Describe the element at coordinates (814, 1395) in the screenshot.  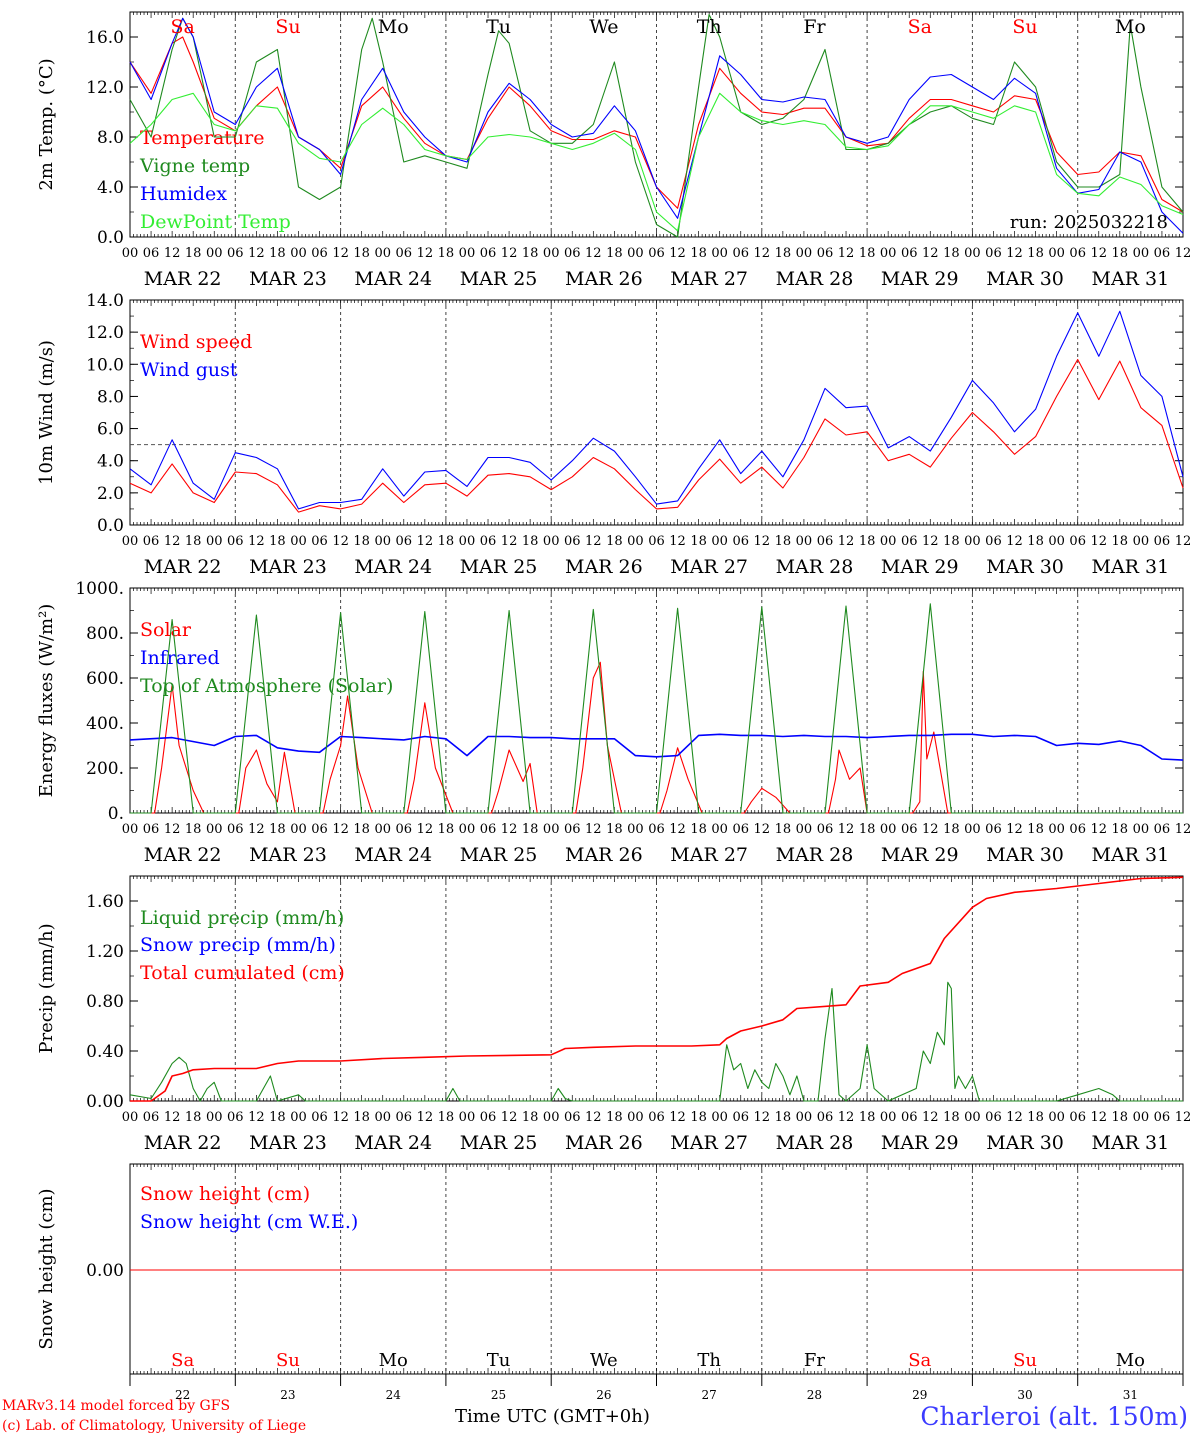
I see `day-number: 28` at that location.